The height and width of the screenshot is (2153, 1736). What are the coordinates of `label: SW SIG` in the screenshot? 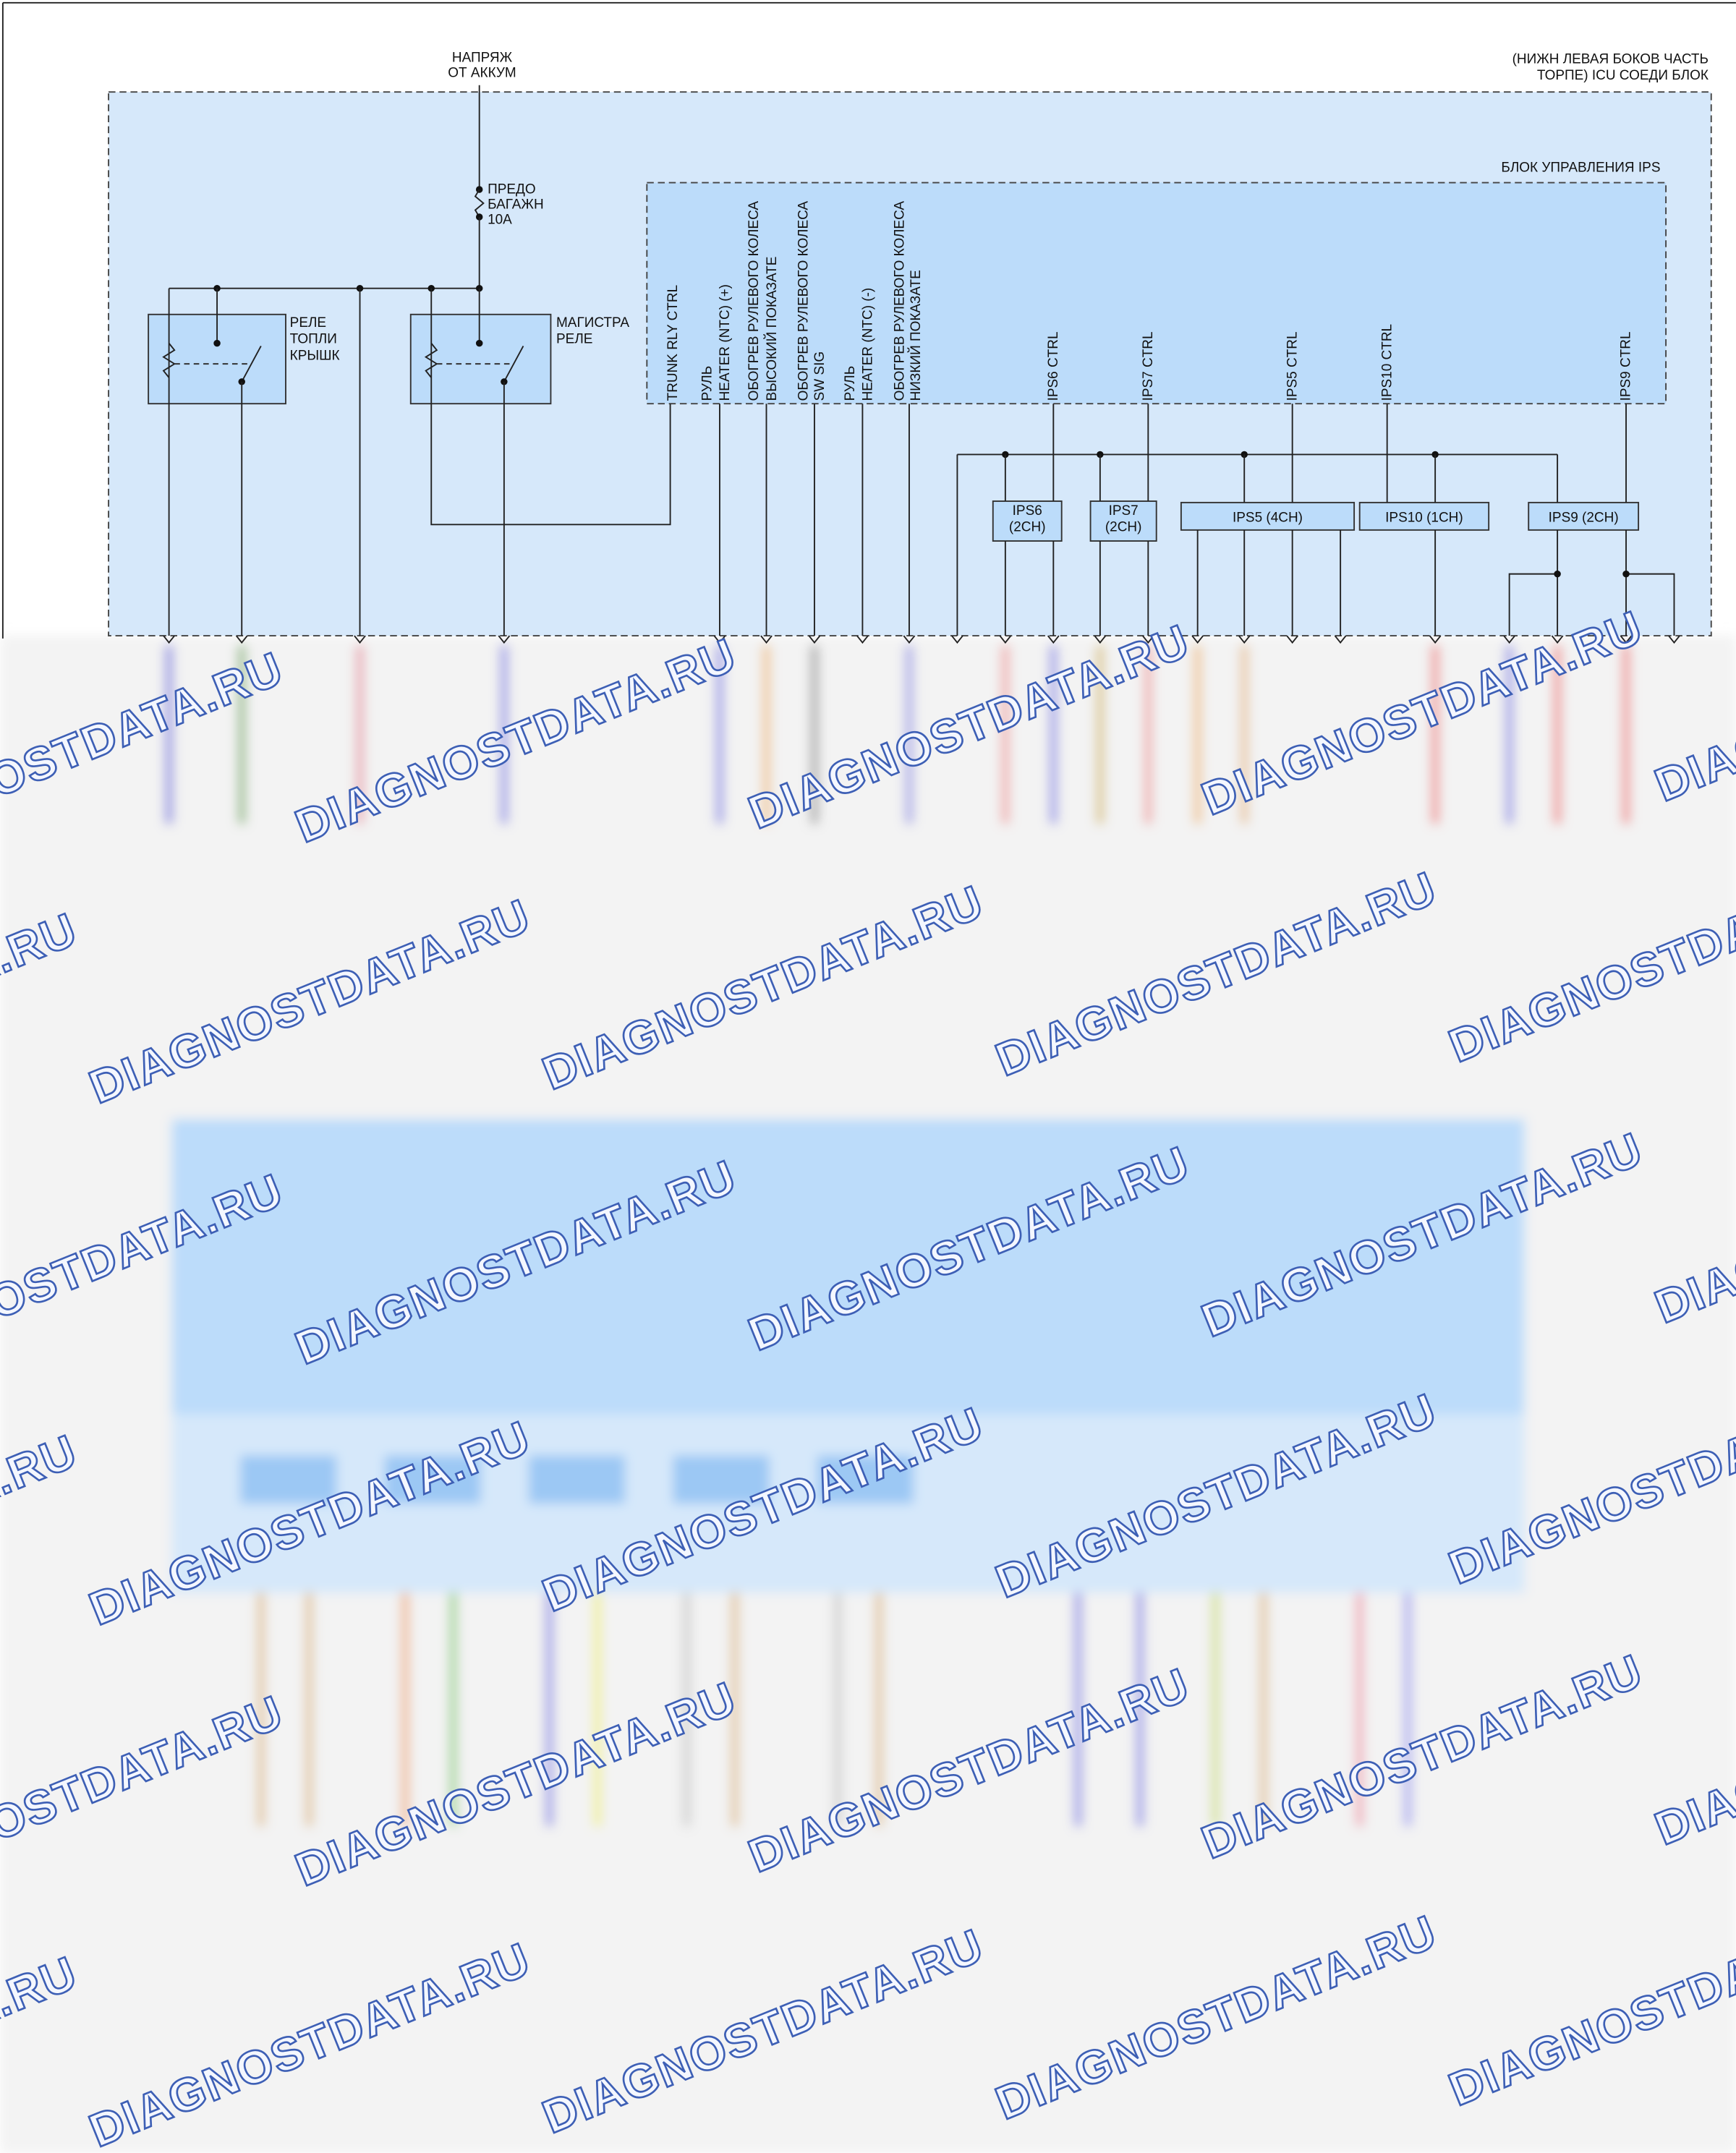 It's located at (819, 376).